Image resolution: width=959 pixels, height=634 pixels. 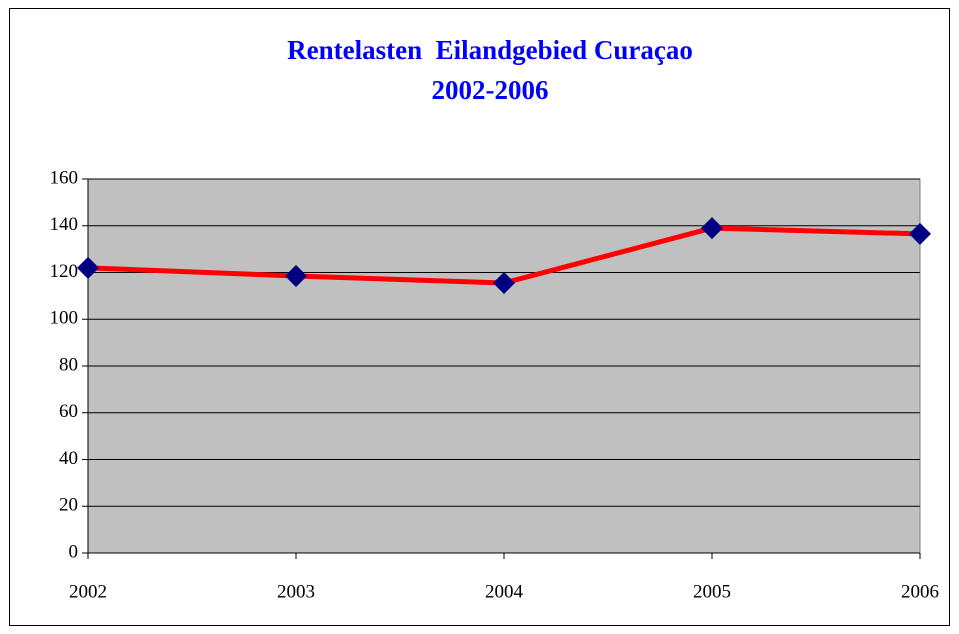 I want to click on y-tick-label: 40, so click(x=68, y=458).